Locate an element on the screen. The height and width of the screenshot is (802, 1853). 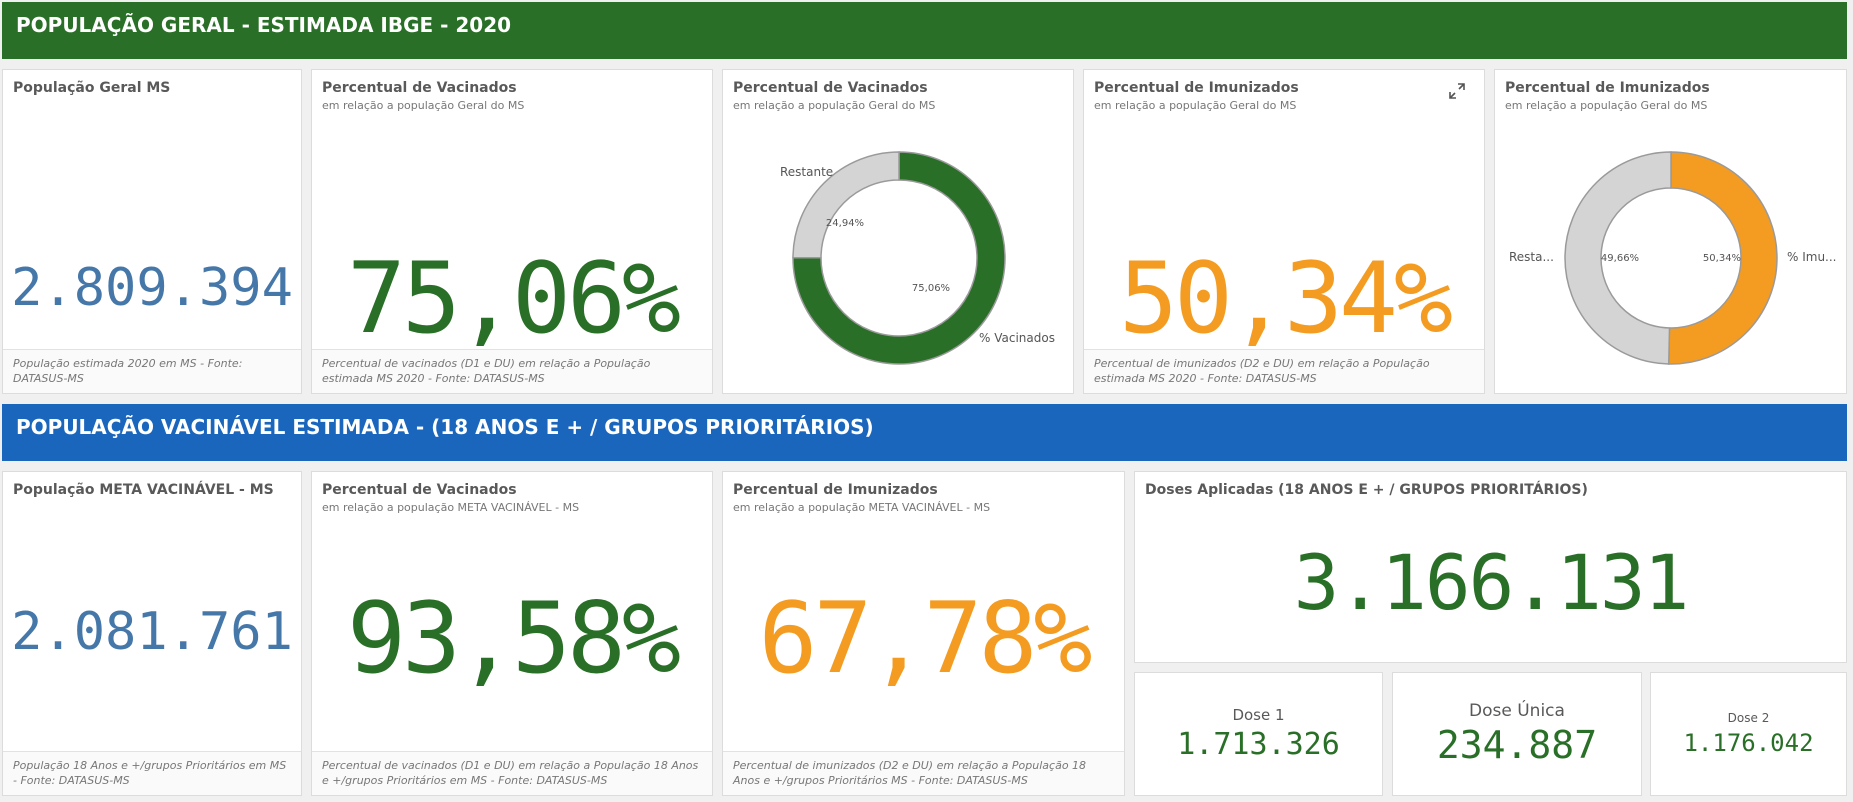
kpi-card-dose-2: Dose 2 1.176.042 is located at coordinates (1748, 734).